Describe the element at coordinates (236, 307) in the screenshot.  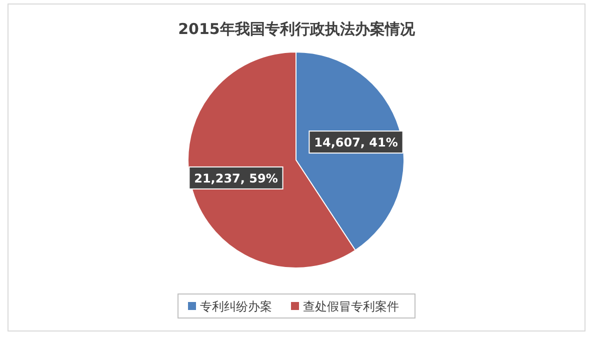
I see `legend-label: 专利纠纷办案` at that location.